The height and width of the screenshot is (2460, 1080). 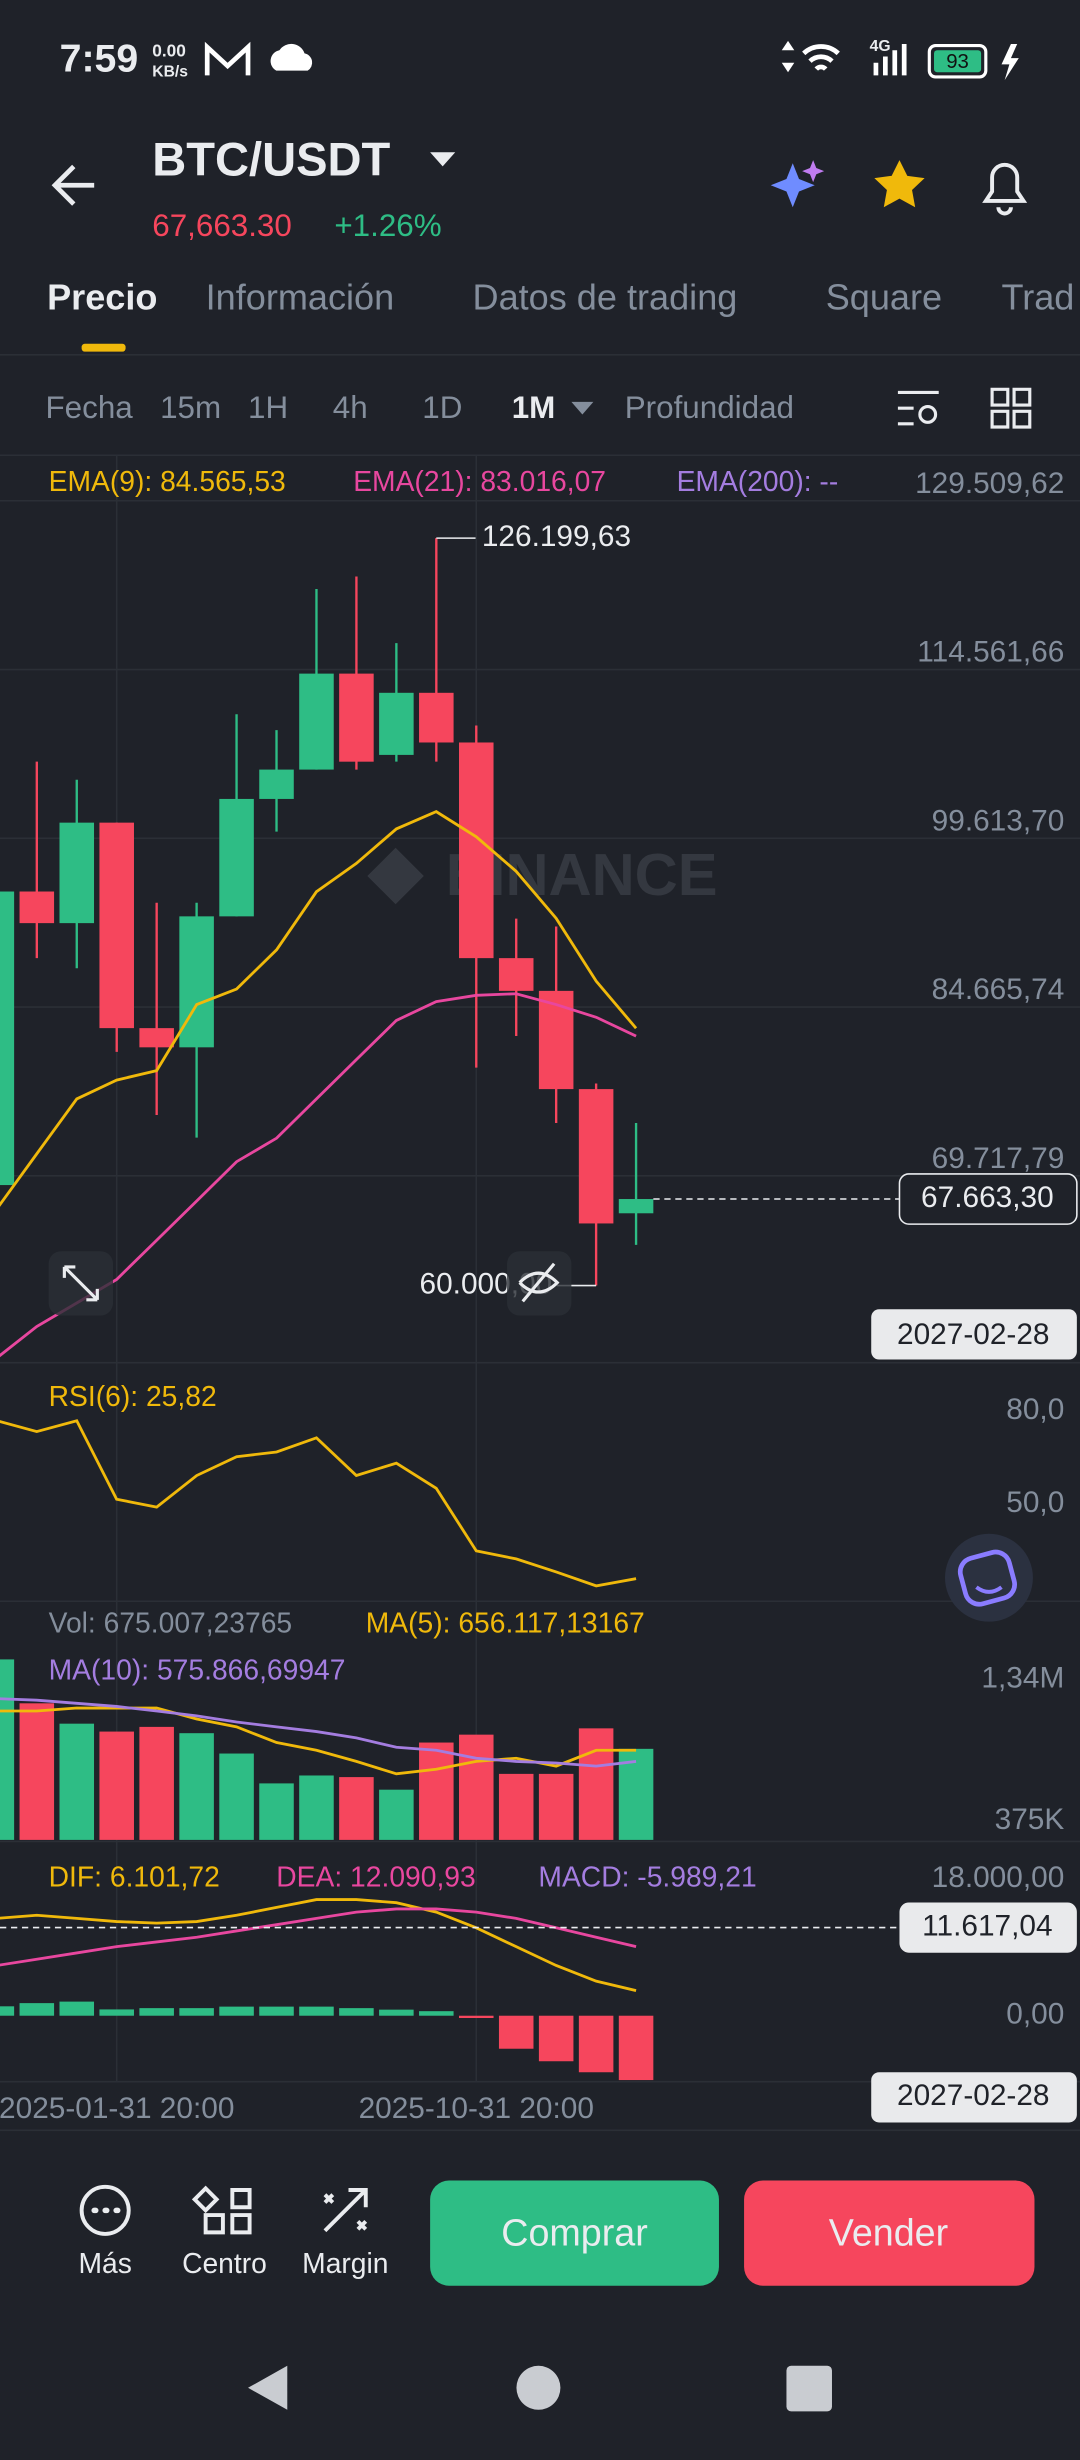 I want to click on tab: Square, so click(x=884, y=296).